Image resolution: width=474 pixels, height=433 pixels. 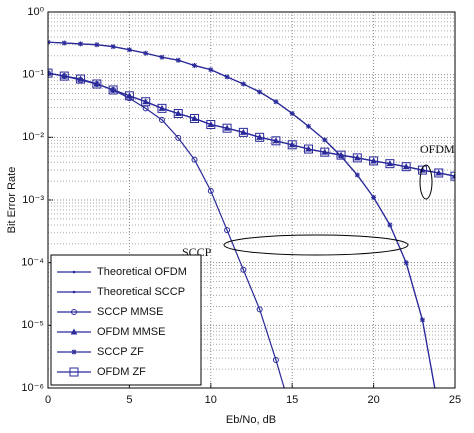 What do you see at coordinates (373, 400) in the screenshot?
I see `x-tick-label: 20` at bounding box center [373, 400].